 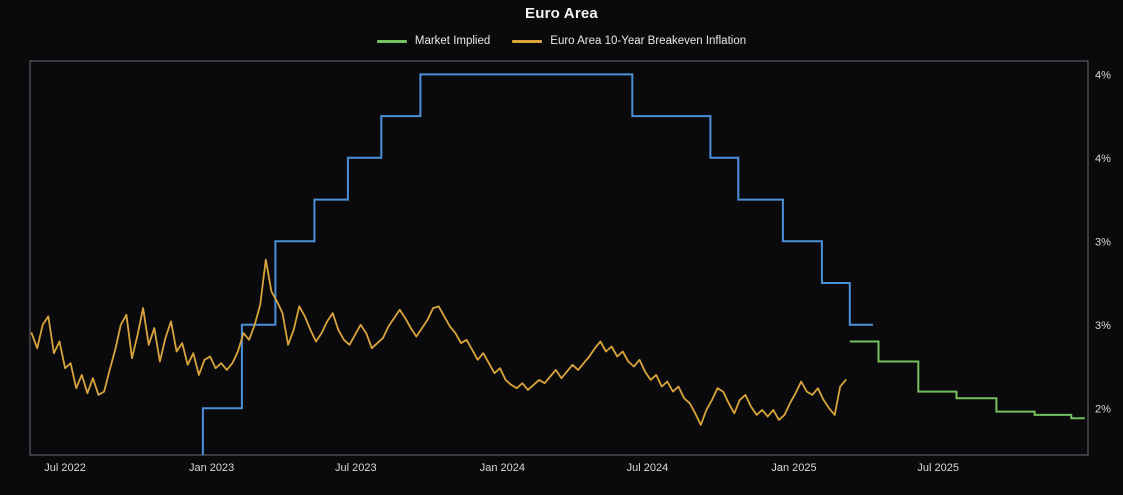 What do you see at coordinates (938, 468) in the screenshot?
I see `x-axis-label: Jul 2025` at bounding box center [938, 468].